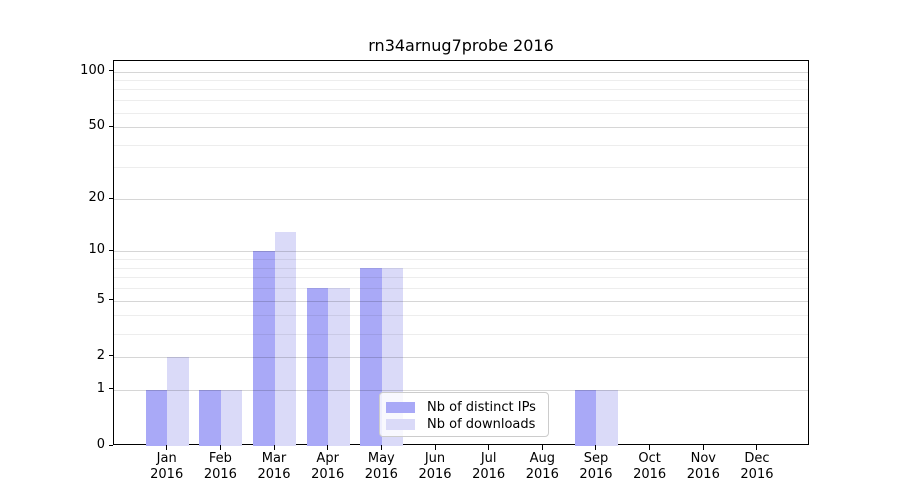 The height and width of the screenshot is (500, 900). What do you see at coordinates (381, 458) in the screenshot?
I see `month-label: May` at bounding box center [381, 458].